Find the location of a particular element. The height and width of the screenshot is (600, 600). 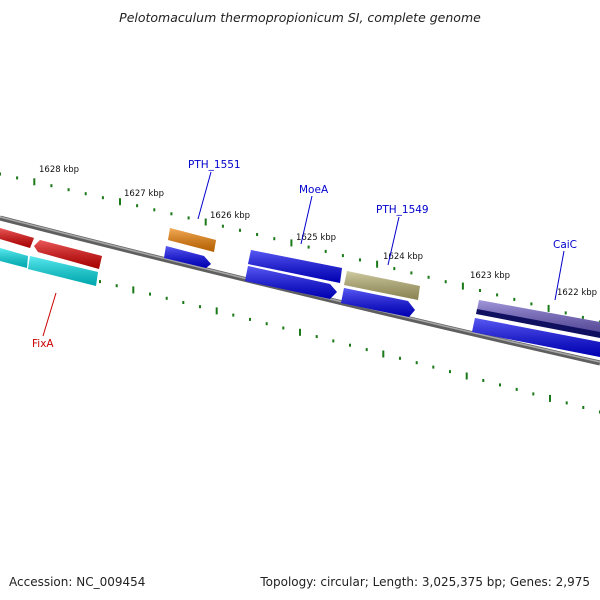

leader-caic is located at coordinates (559, 275).